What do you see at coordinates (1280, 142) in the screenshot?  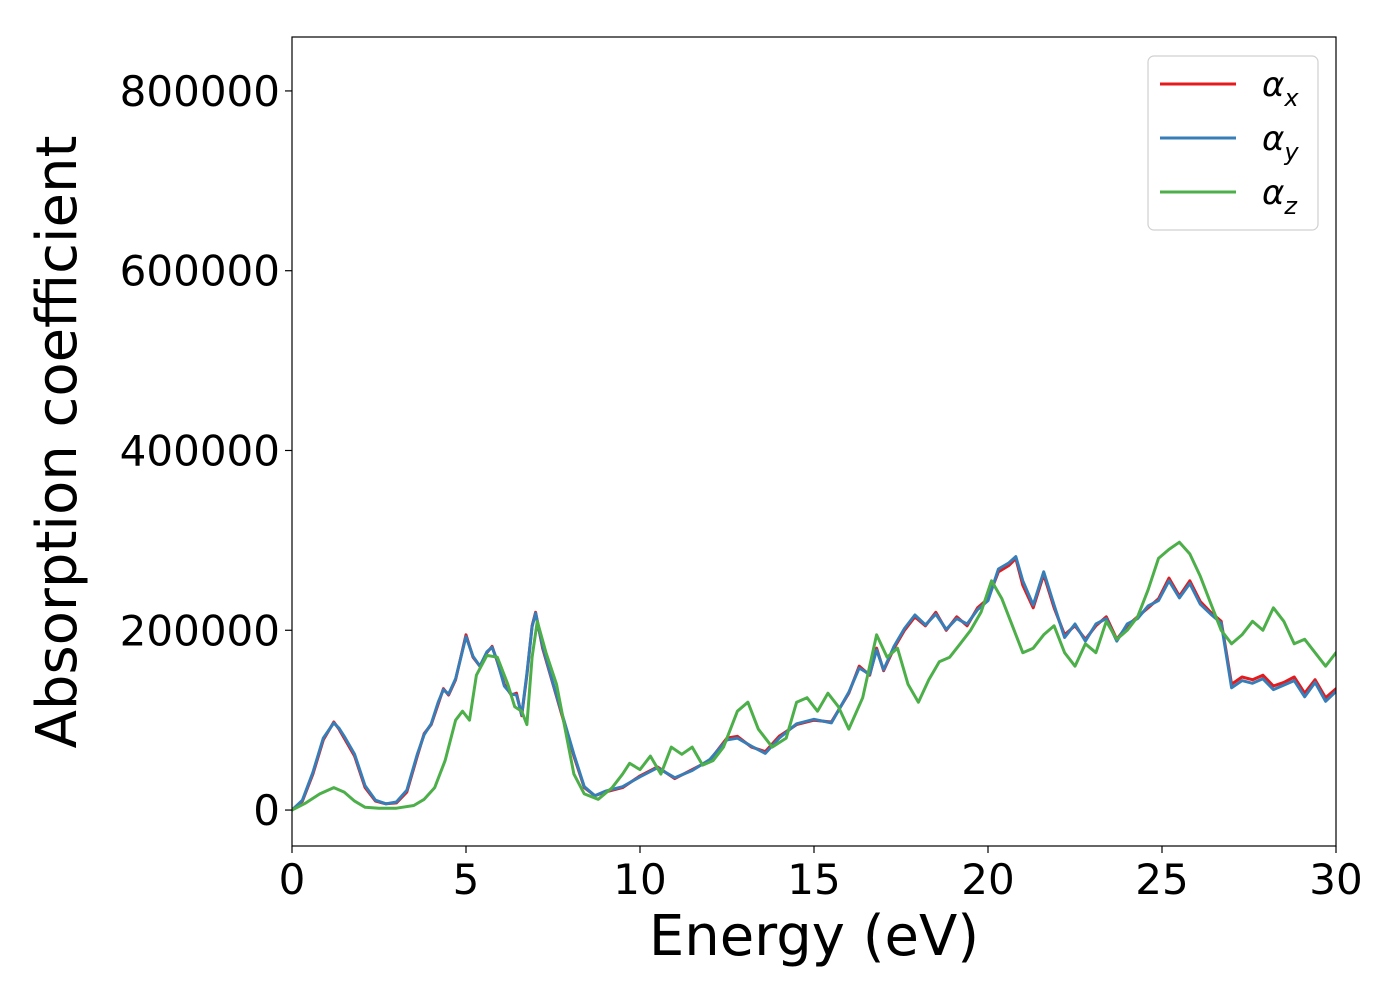 I see `legend-entry-y: αy` at bounding box center [1280, 142].